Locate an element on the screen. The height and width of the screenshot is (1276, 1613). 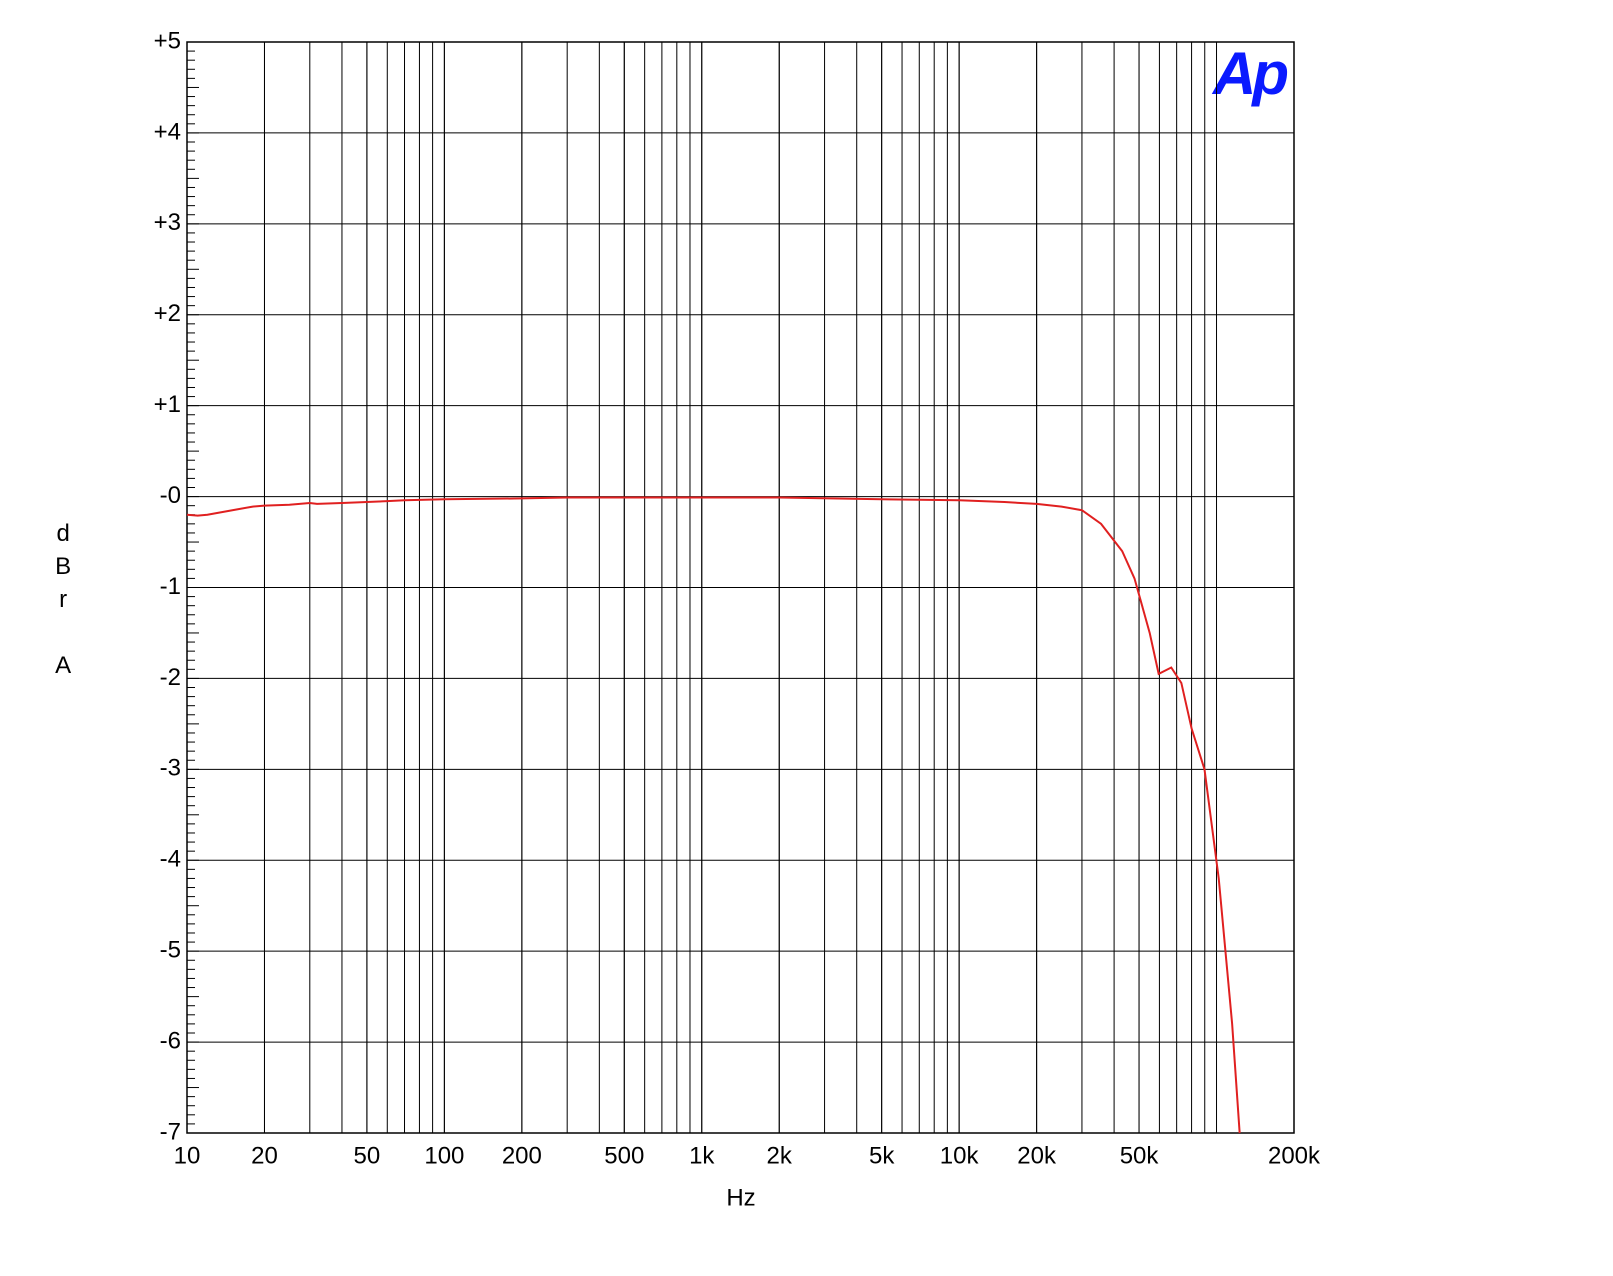
y-tick-label: -3 is located at coordinates (170, 768).